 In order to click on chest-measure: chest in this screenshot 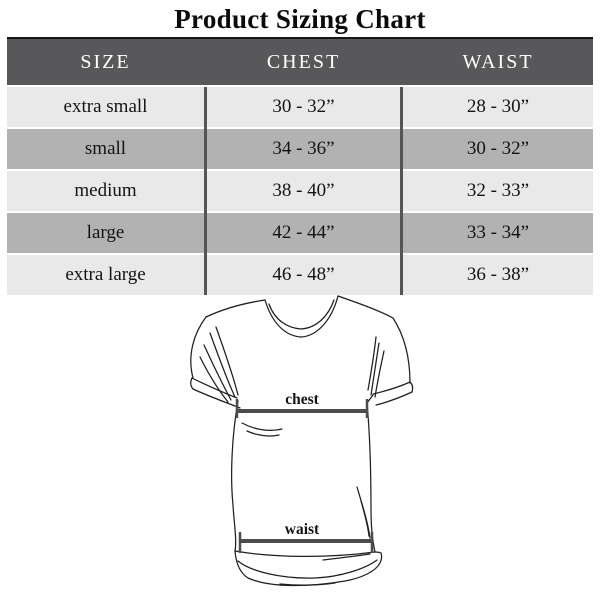, I will do `click(302, 404)`.